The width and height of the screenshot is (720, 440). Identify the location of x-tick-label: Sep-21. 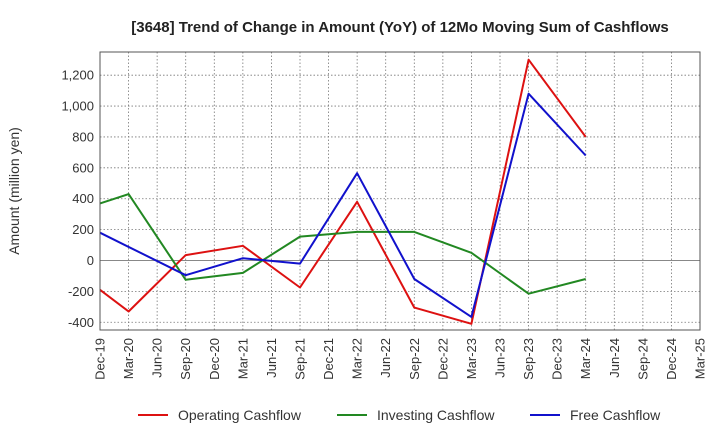
(300, 359).